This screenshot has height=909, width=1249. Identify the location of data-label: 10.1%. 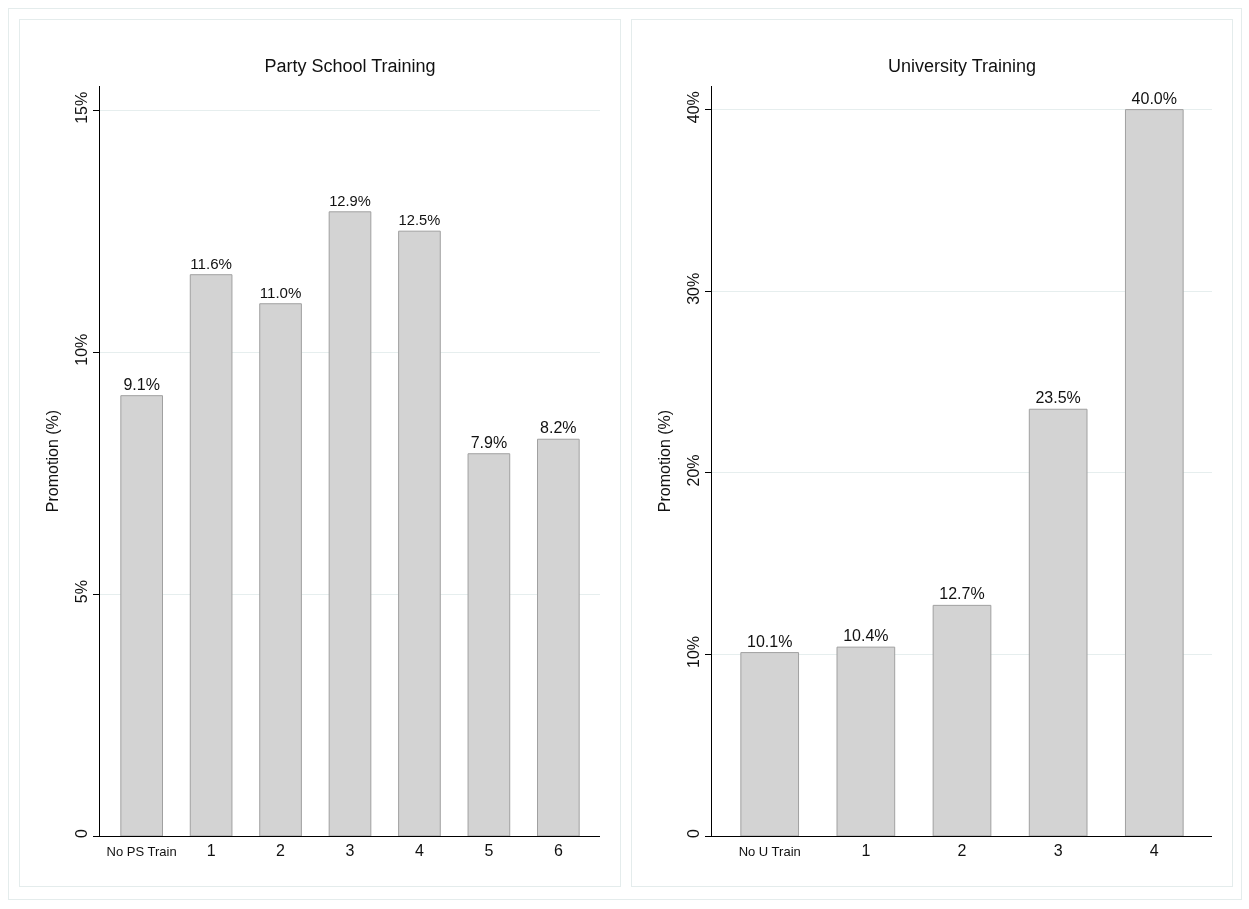
(770, 641).